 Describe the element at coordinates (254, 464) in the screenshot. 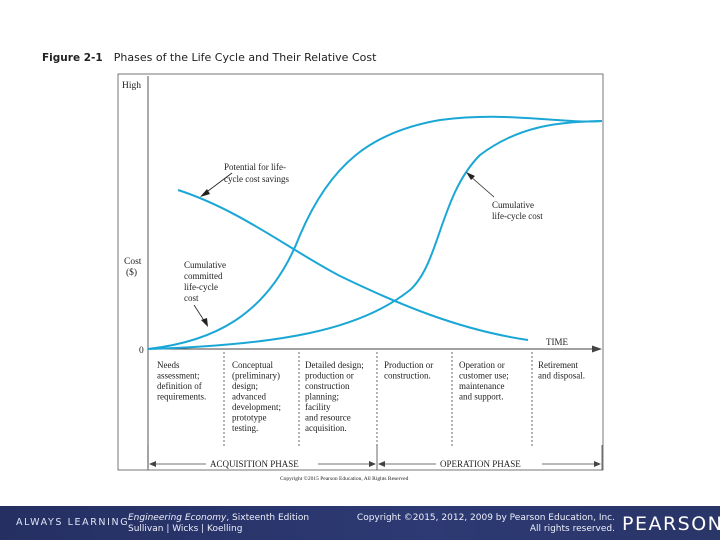

I see `acquisition-phase-label: ACQUISITION PHASE` at that location.